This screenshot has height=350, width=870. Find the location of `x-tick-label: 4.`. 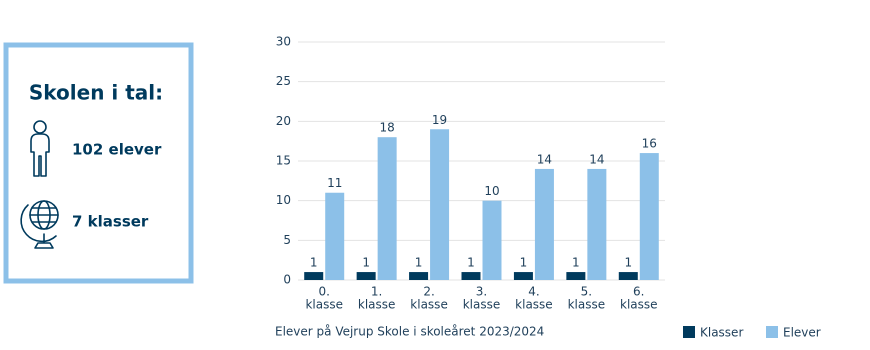

x-tick-label: 4. is located at coordinates (533, 292).